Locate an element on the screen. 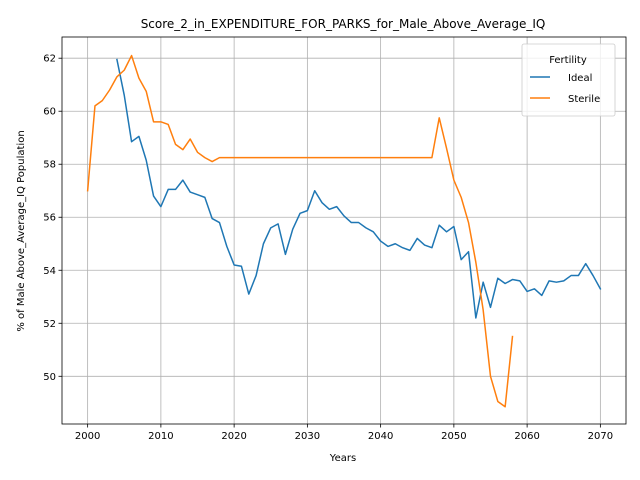  x-tick-label: 2020 is located at coordinates (233, 436).